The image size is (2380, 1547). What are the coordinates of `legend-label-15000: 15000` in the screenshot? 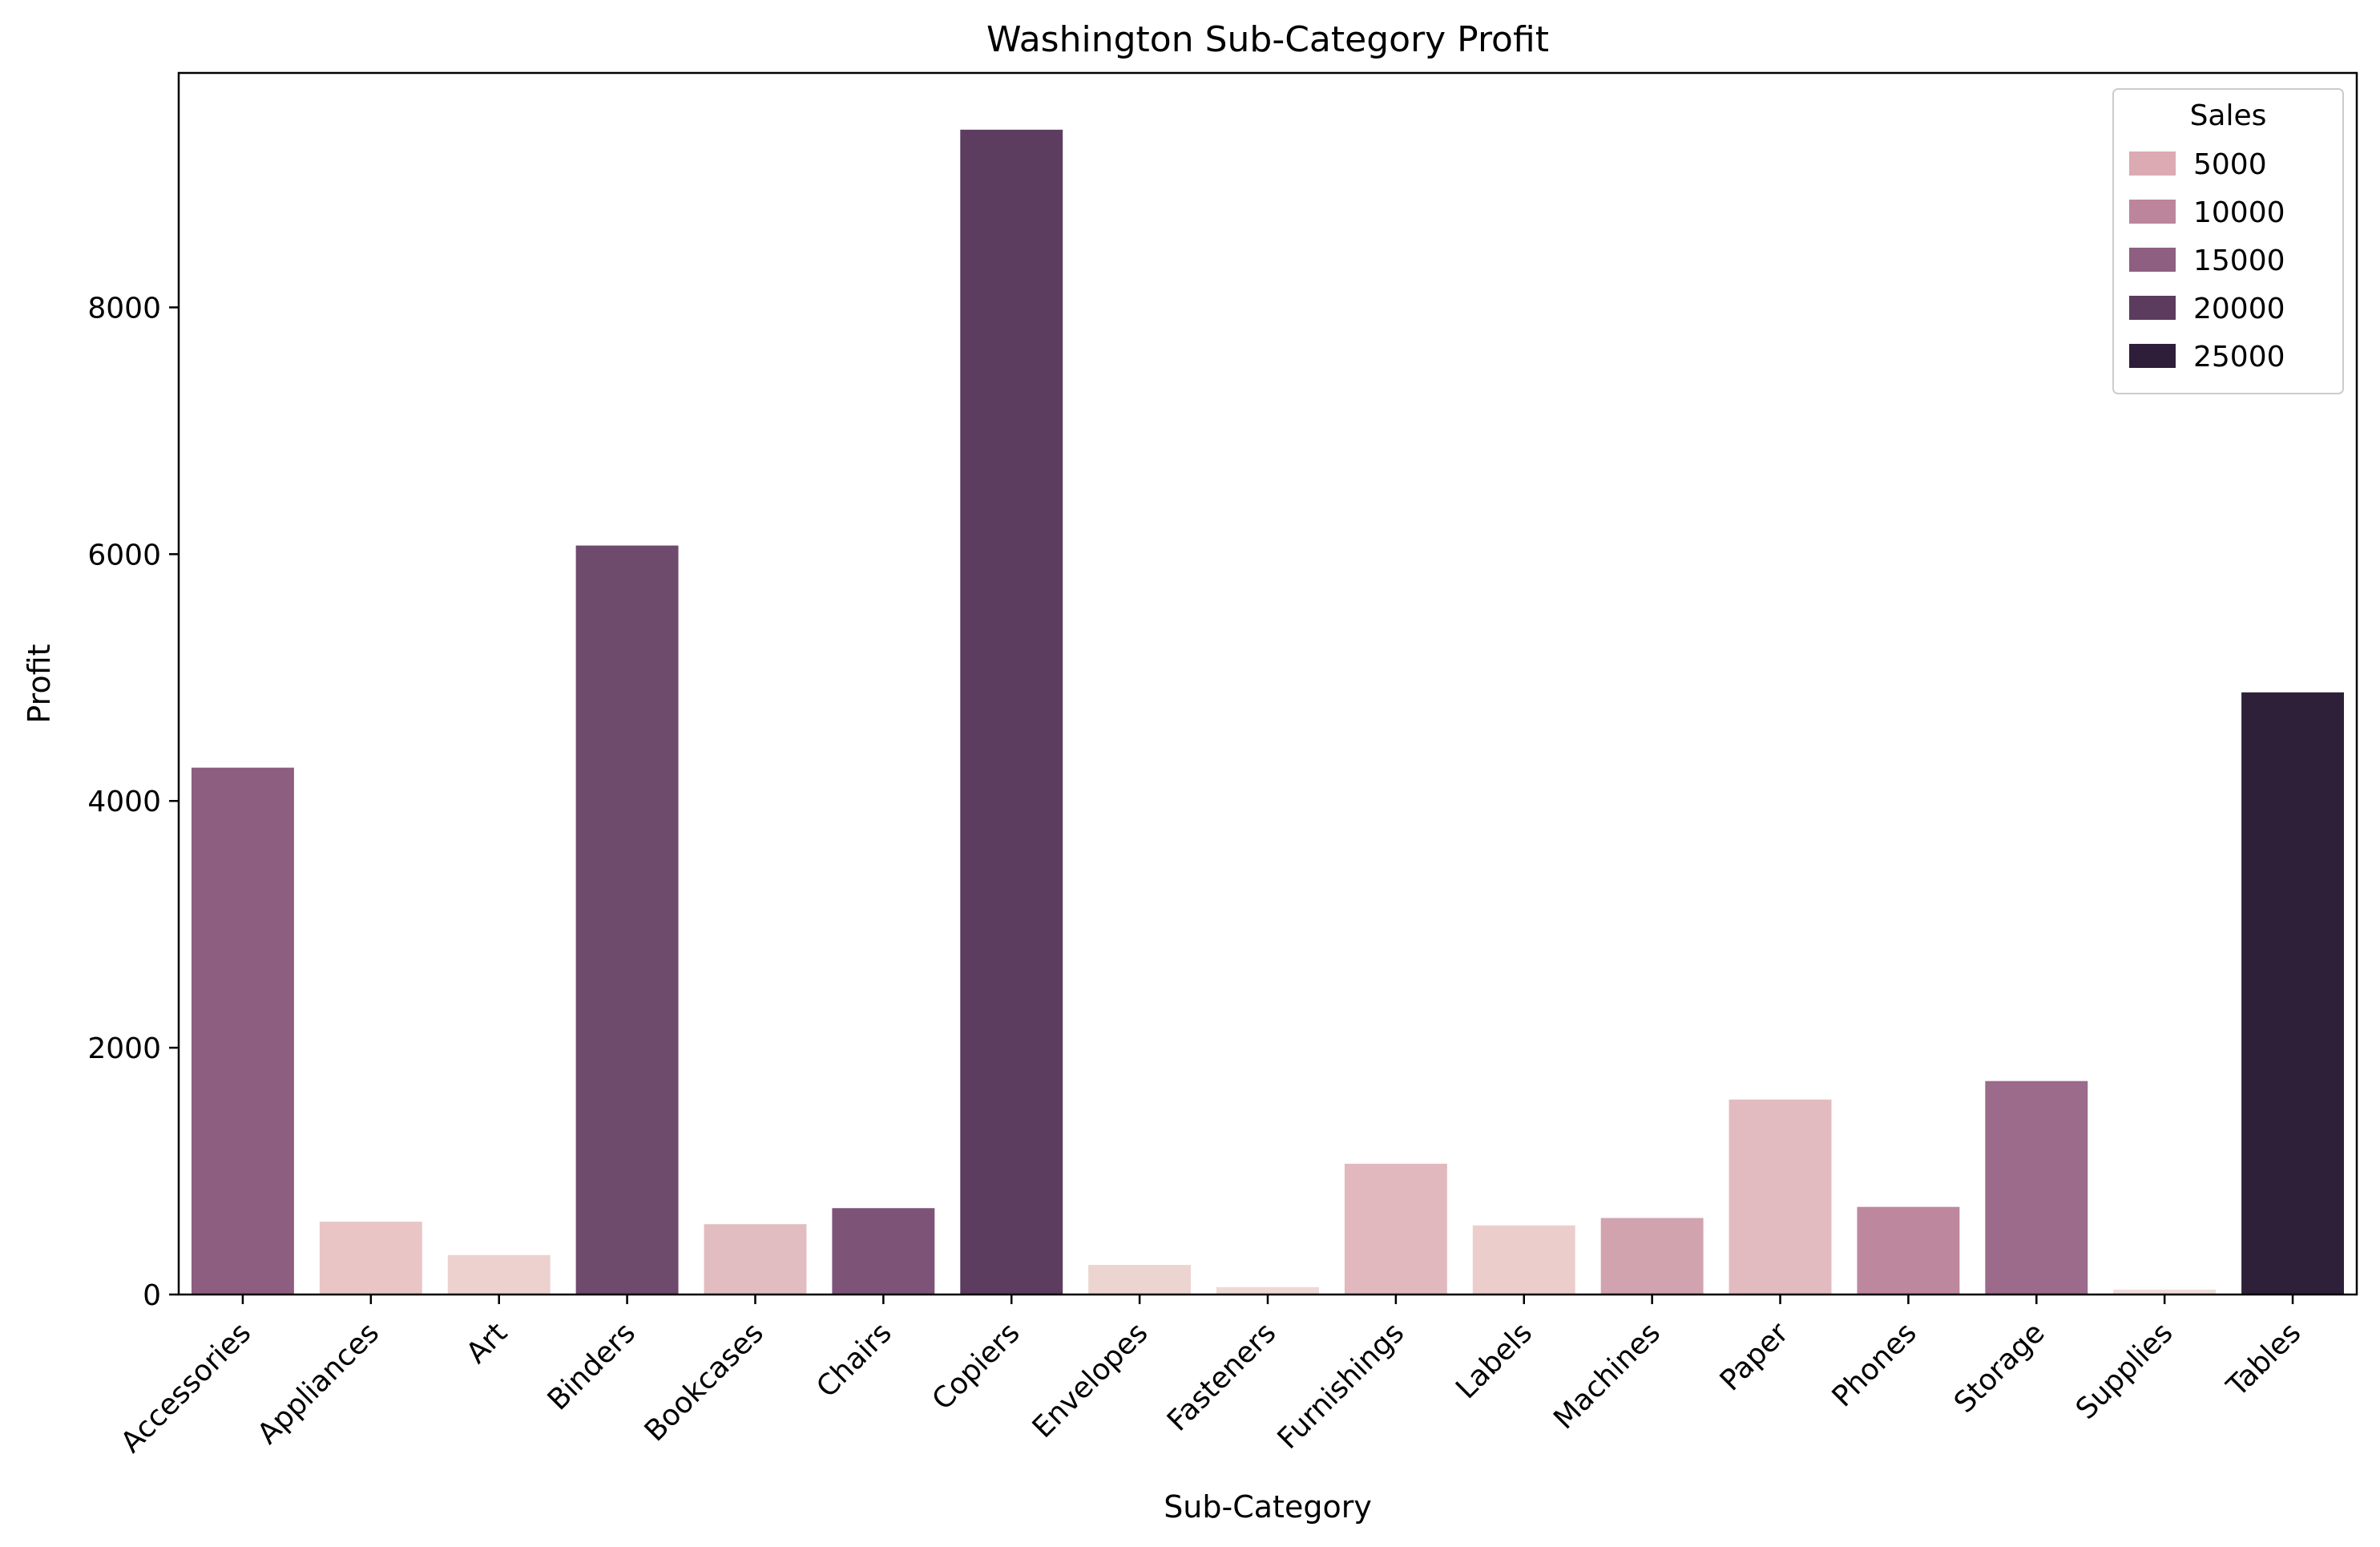 It's located at (2239, 260).